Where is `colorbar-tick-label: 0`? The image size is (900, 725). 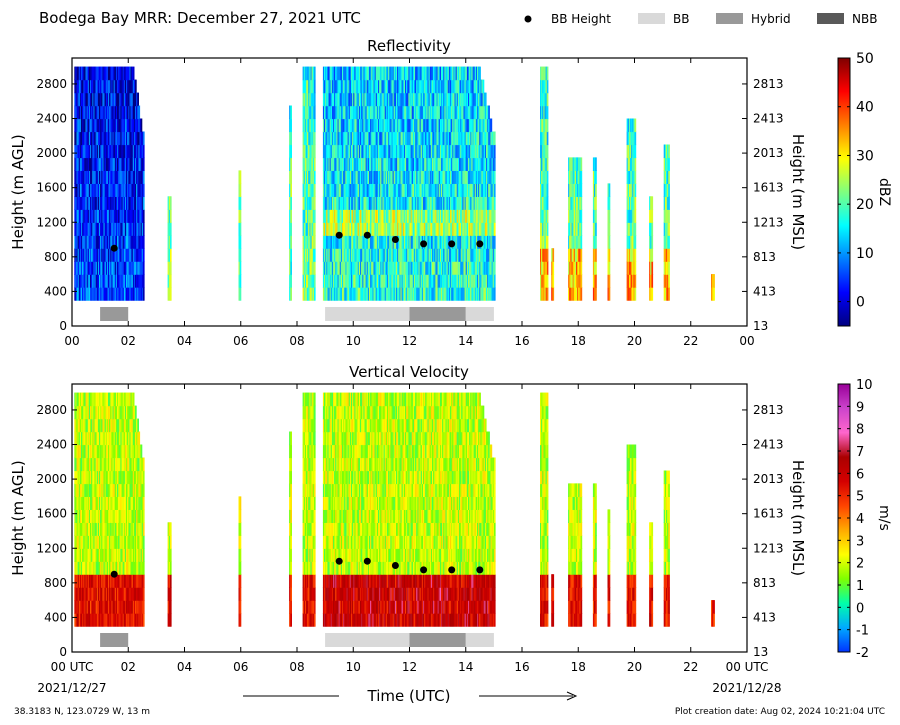 colorbar-tick-label: 0 is located at coordinates (860, 303).